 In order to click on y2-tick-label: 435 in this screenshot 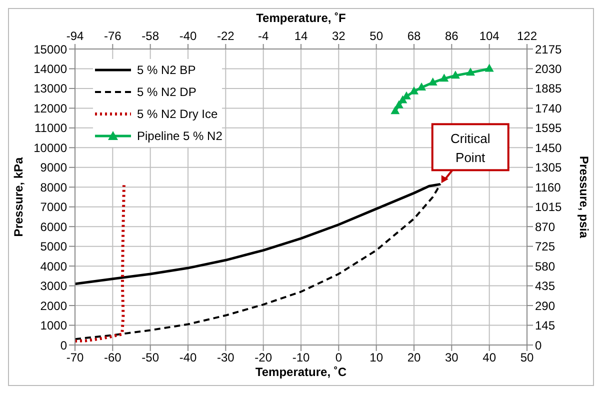, I will do `click(545, 286)`.